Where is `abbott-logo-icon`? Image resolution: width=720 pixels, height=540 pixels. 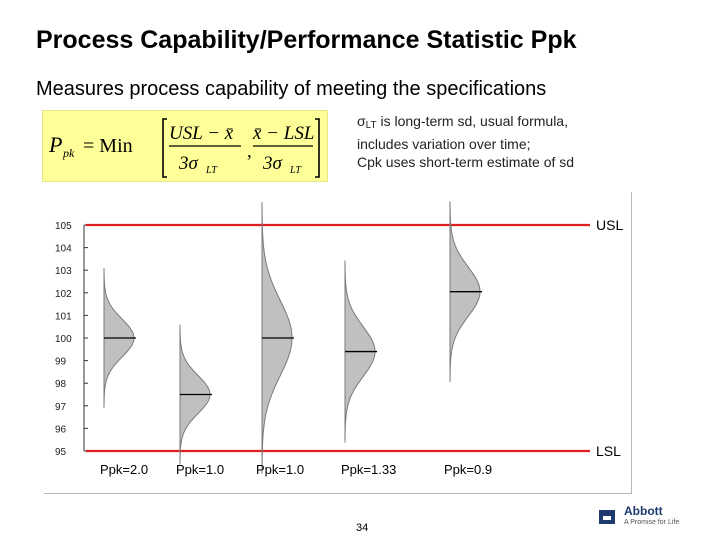
abbott-logo-icon is located at coordinates (607, 517).